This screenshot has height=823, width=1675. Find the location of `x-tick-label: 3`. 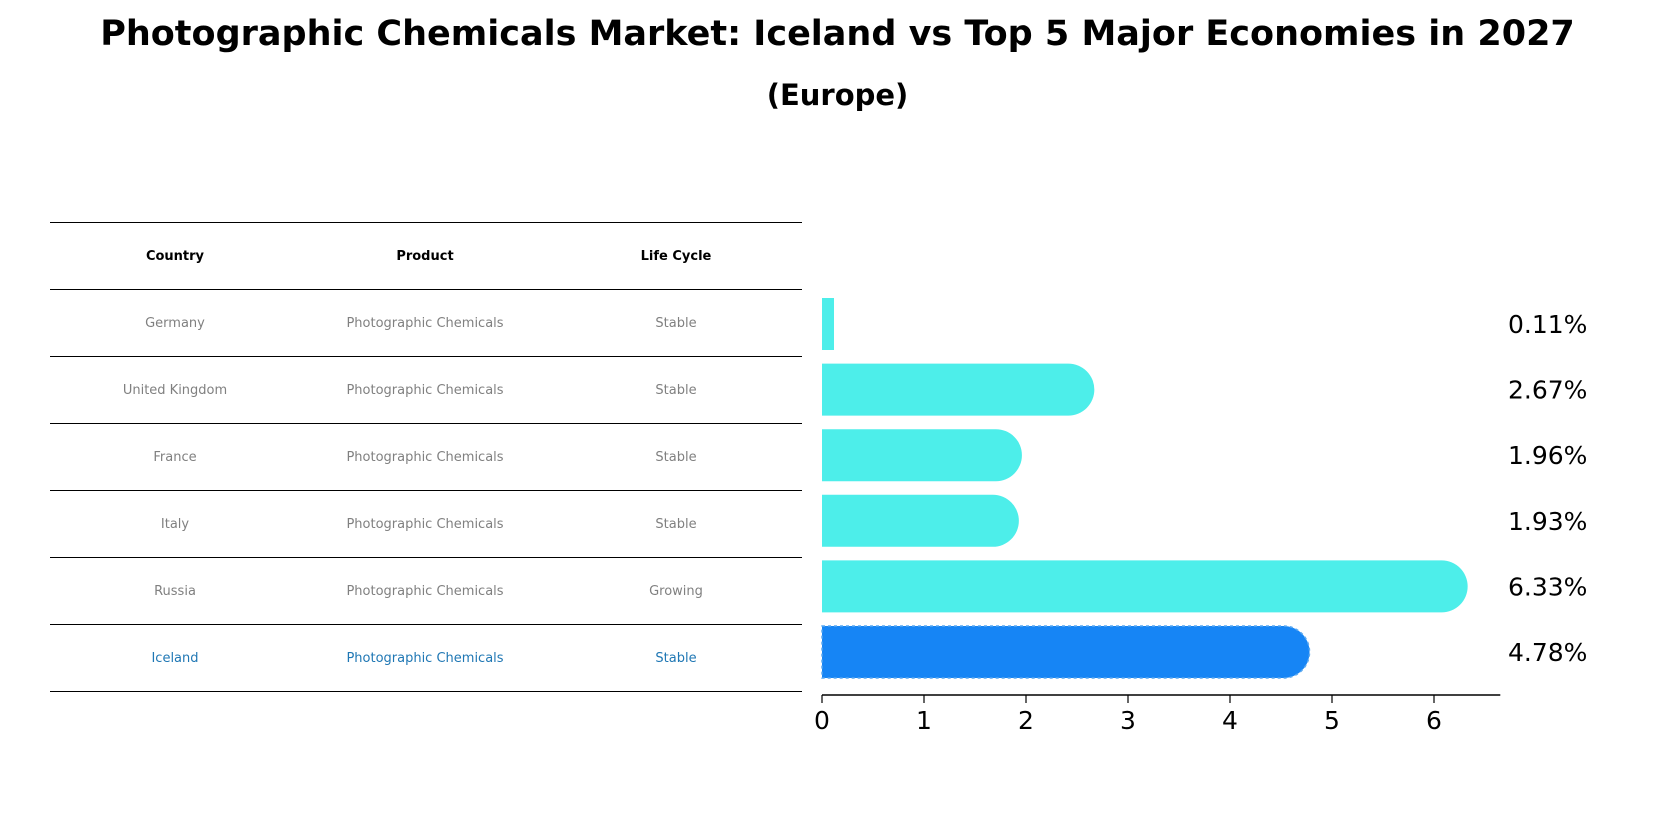

x-tick-label: 3 is located at coordinates (1128, 720).